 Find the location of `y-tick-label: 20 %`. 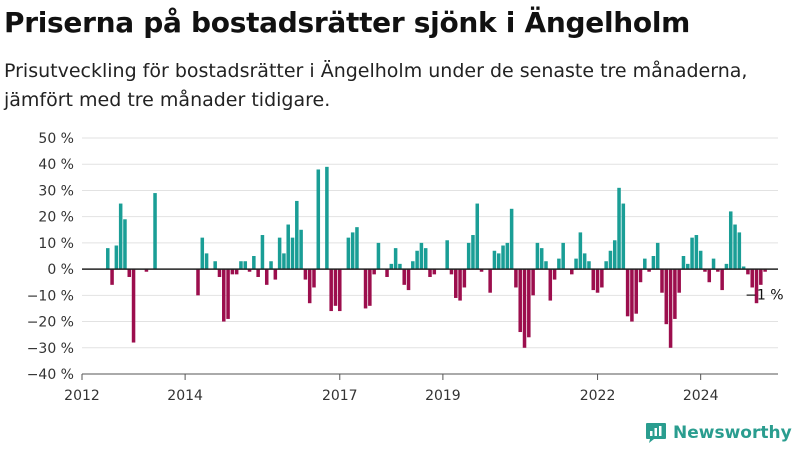

y-tick-label: 20 % is located at coordinates (56, 218).